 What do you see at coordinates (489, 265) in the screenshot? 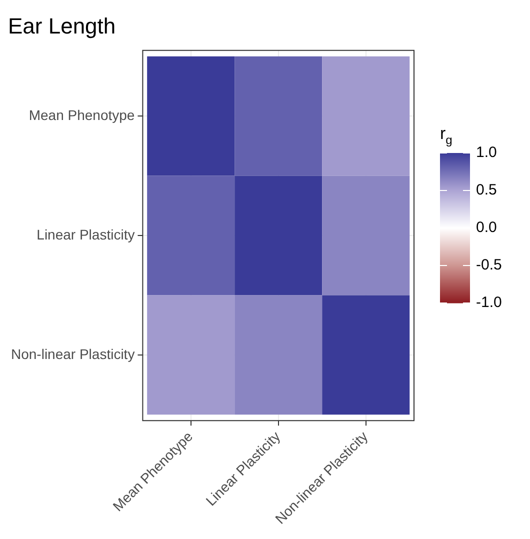
I see `color-bar-label: -0.5` at bounding box center [489, 265].